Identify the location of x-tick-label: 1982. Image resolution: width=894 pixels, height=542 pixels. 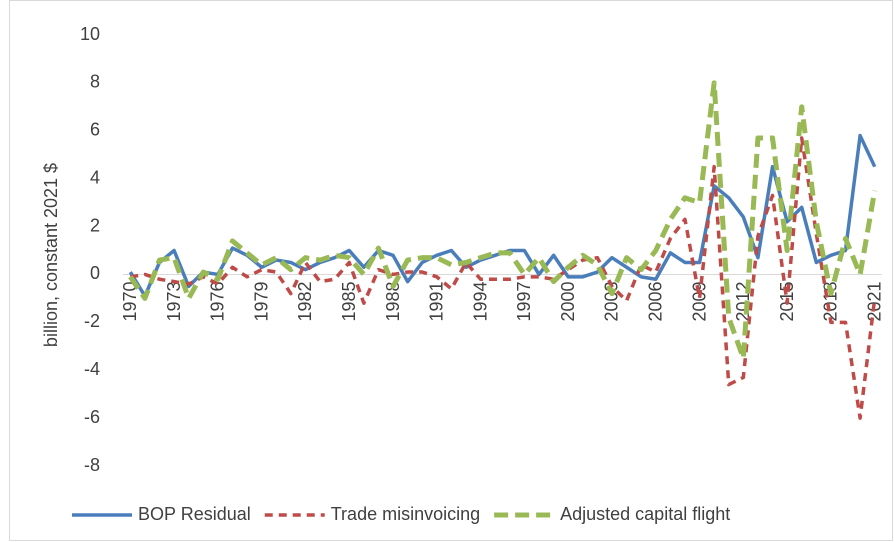
(305, 301).